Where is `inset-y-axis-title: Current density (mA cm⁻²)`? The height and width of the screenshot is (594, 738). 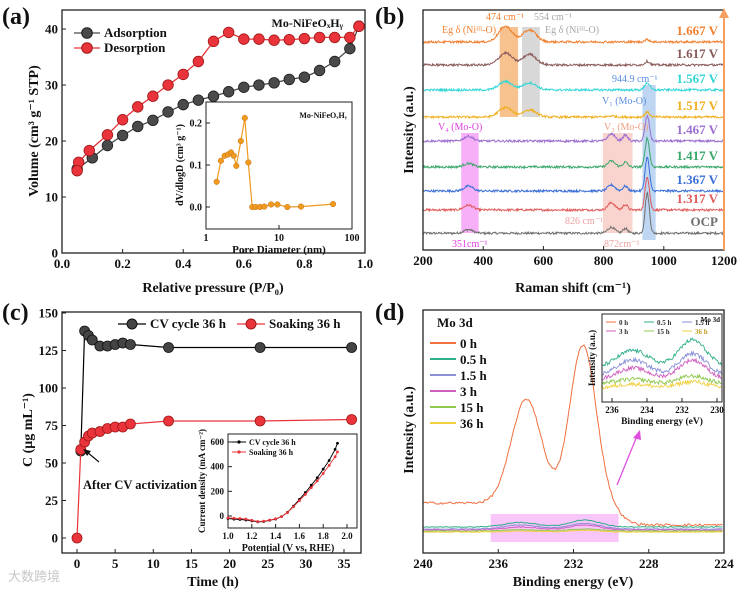 inset-y-axis-title: Current density (mA cm⁻²) is located at coordinates (202, 481).